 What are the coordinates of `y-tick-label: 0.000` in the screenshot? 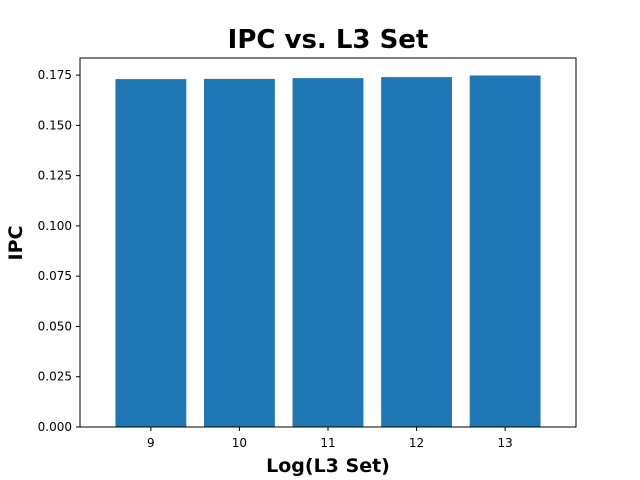 It's located at (55, 427).